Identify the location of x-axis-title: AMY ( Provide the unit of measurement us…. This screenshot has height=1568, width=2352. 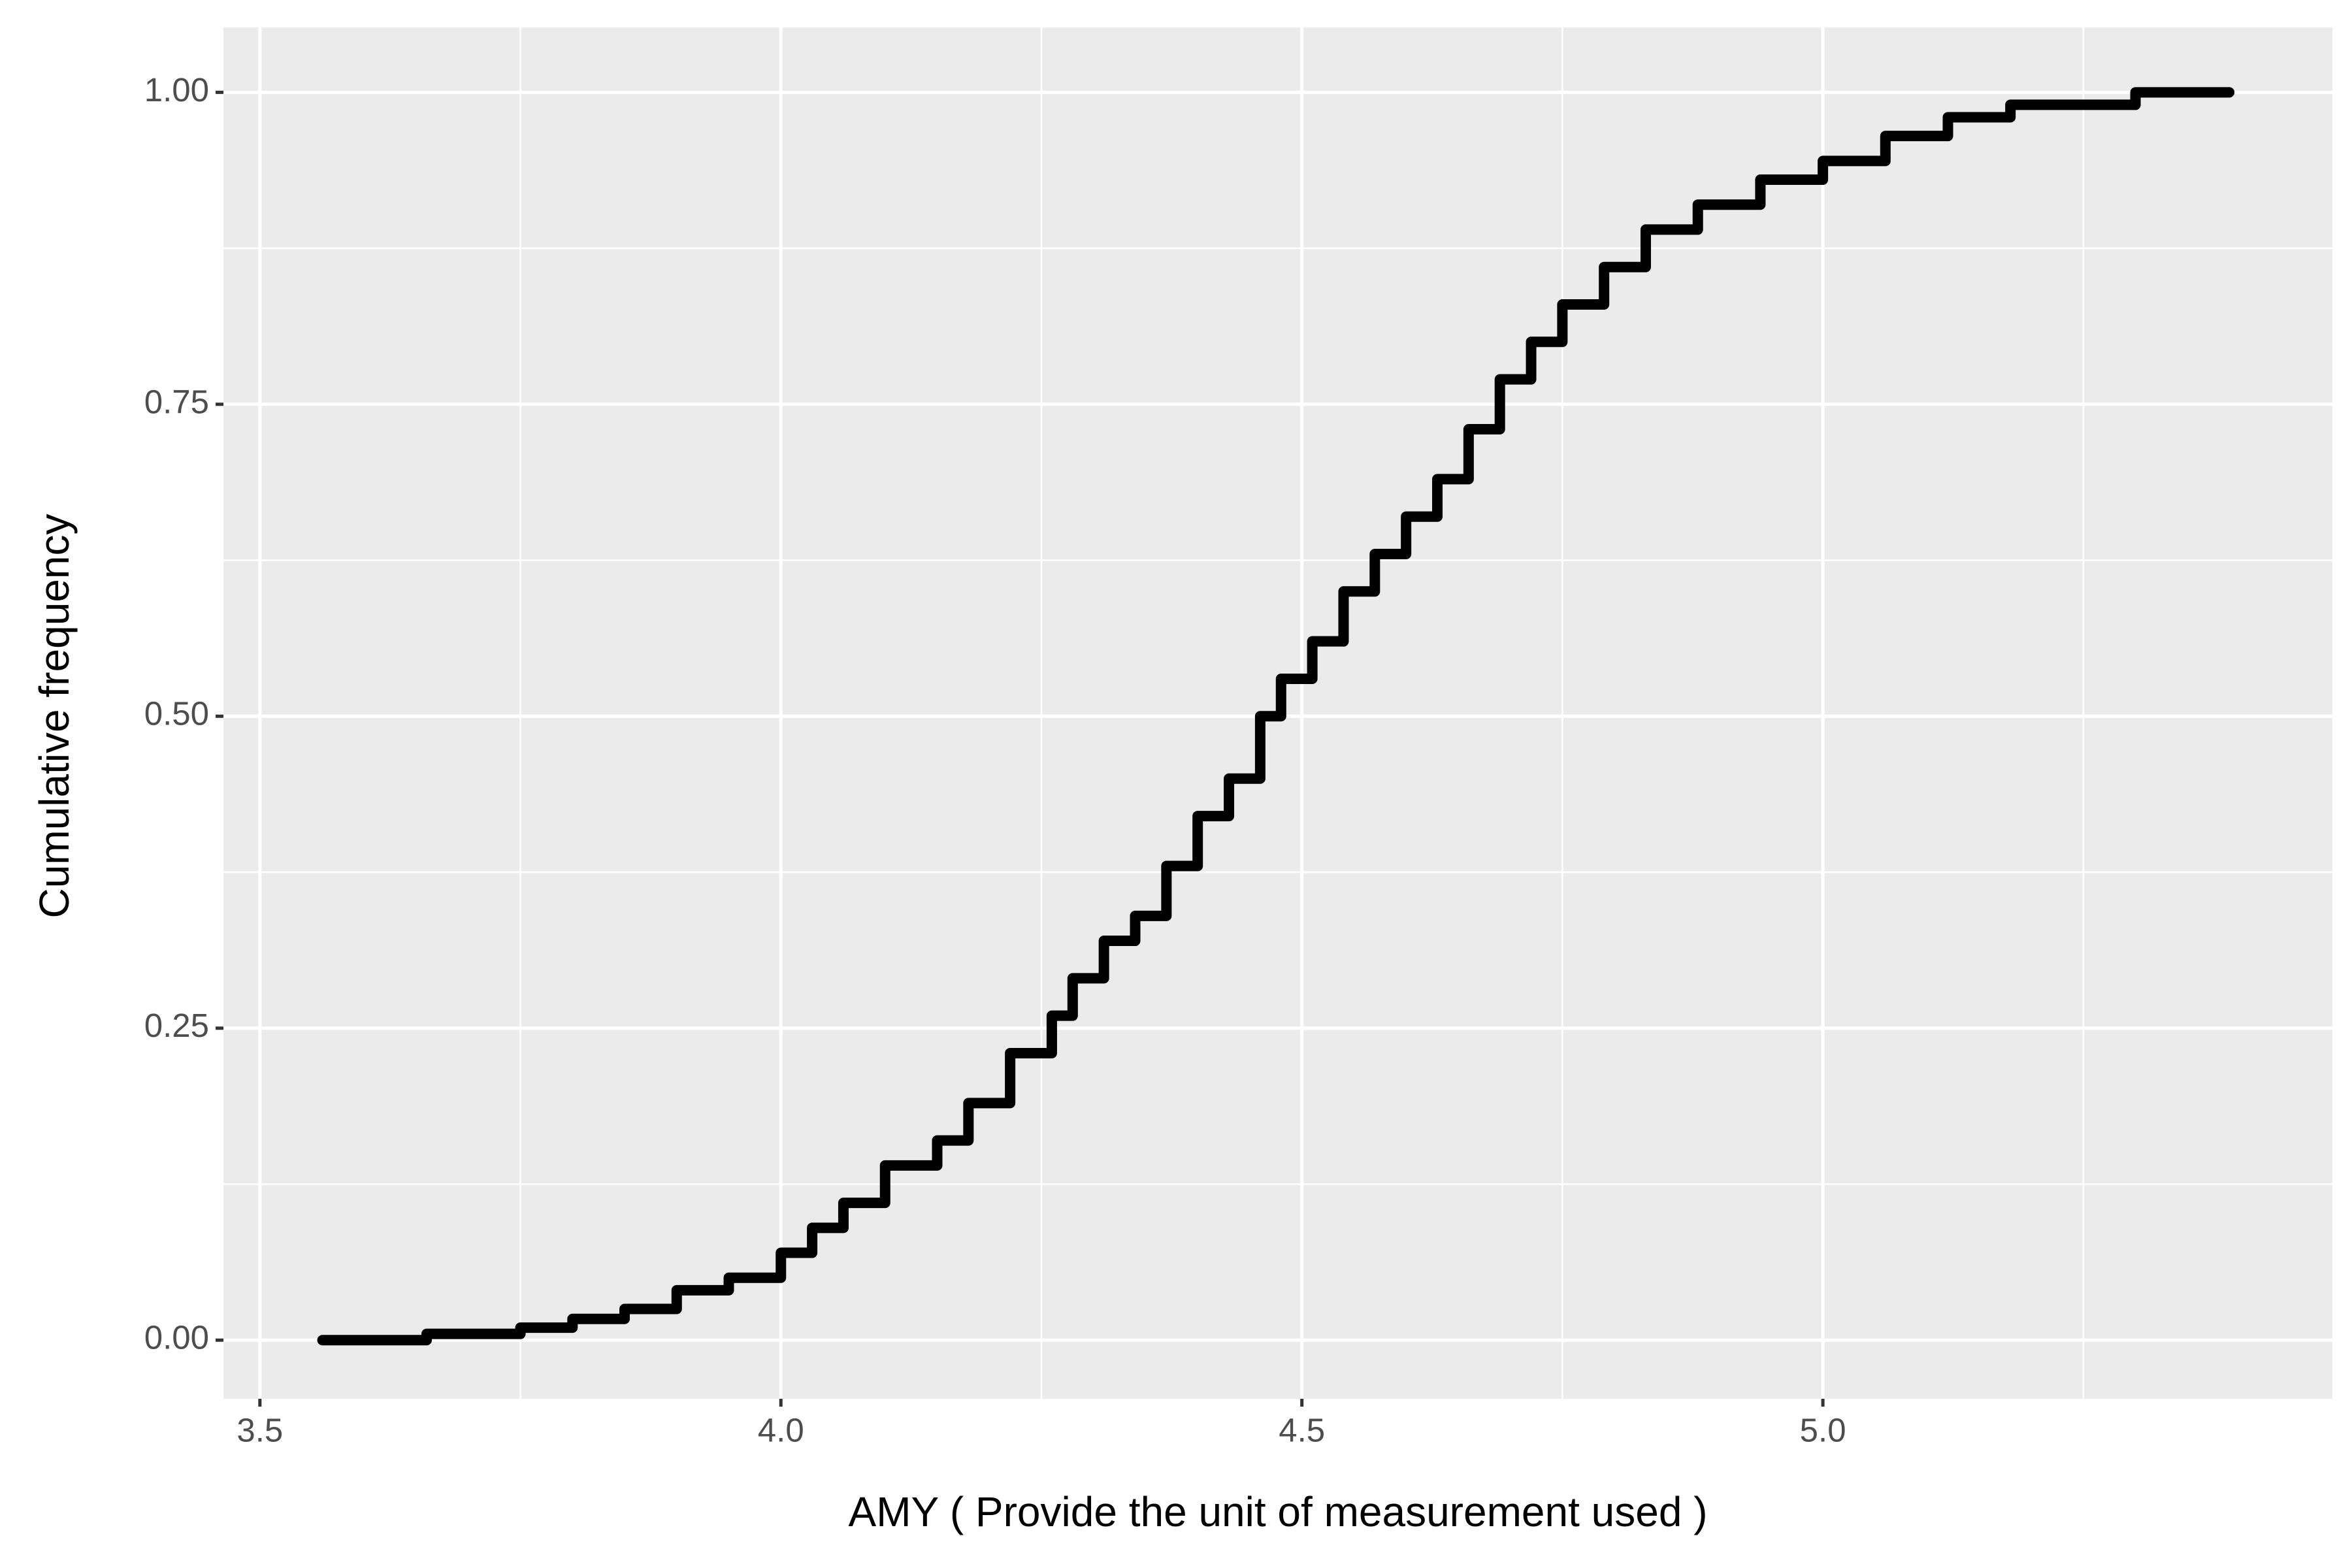
(1278, 1511).